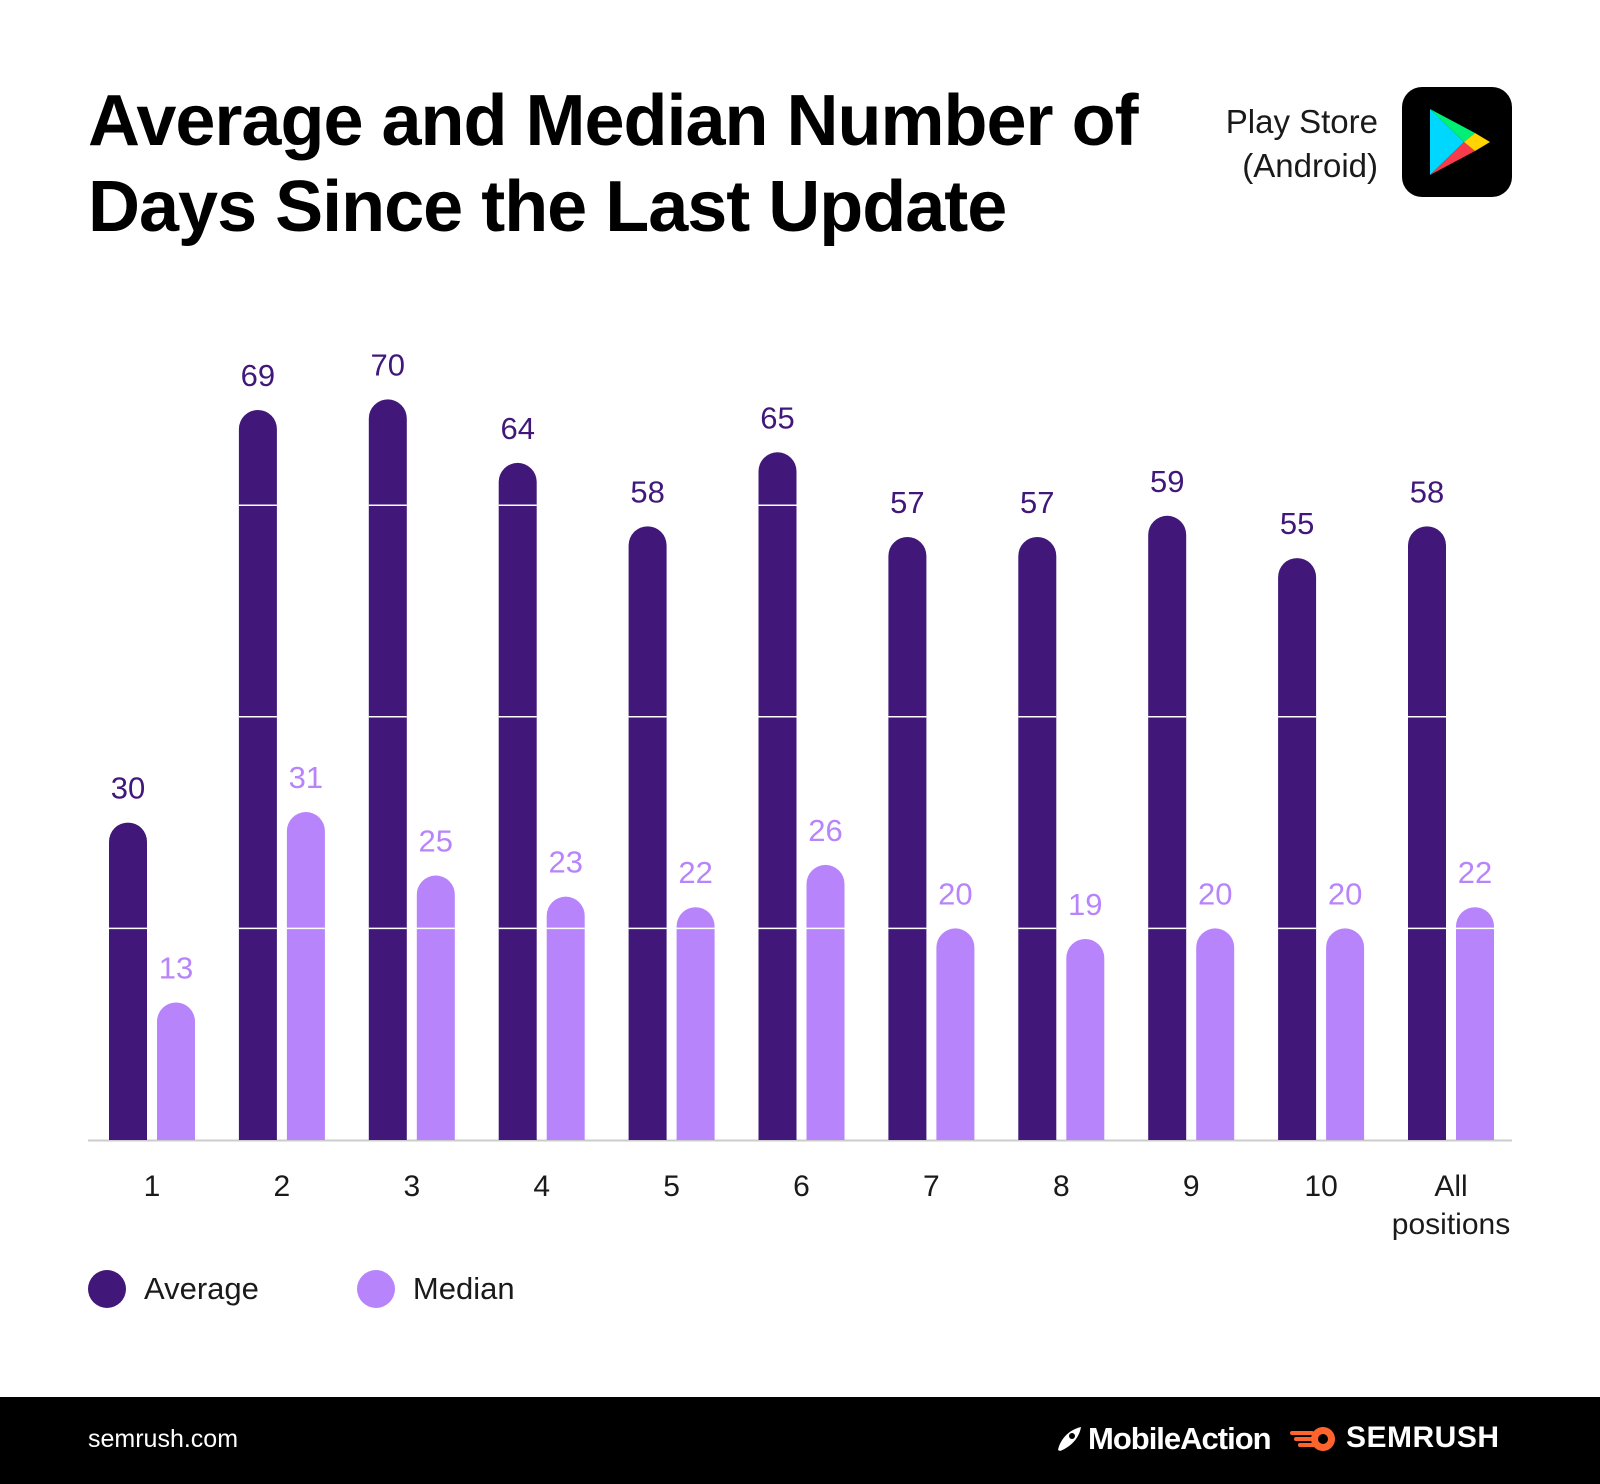 The width and height of the screenshot is (1600, 1484). Describe the element at coordinates (1061, 1186) in the screenshot. I see `tick-label-8: 8` at that location.